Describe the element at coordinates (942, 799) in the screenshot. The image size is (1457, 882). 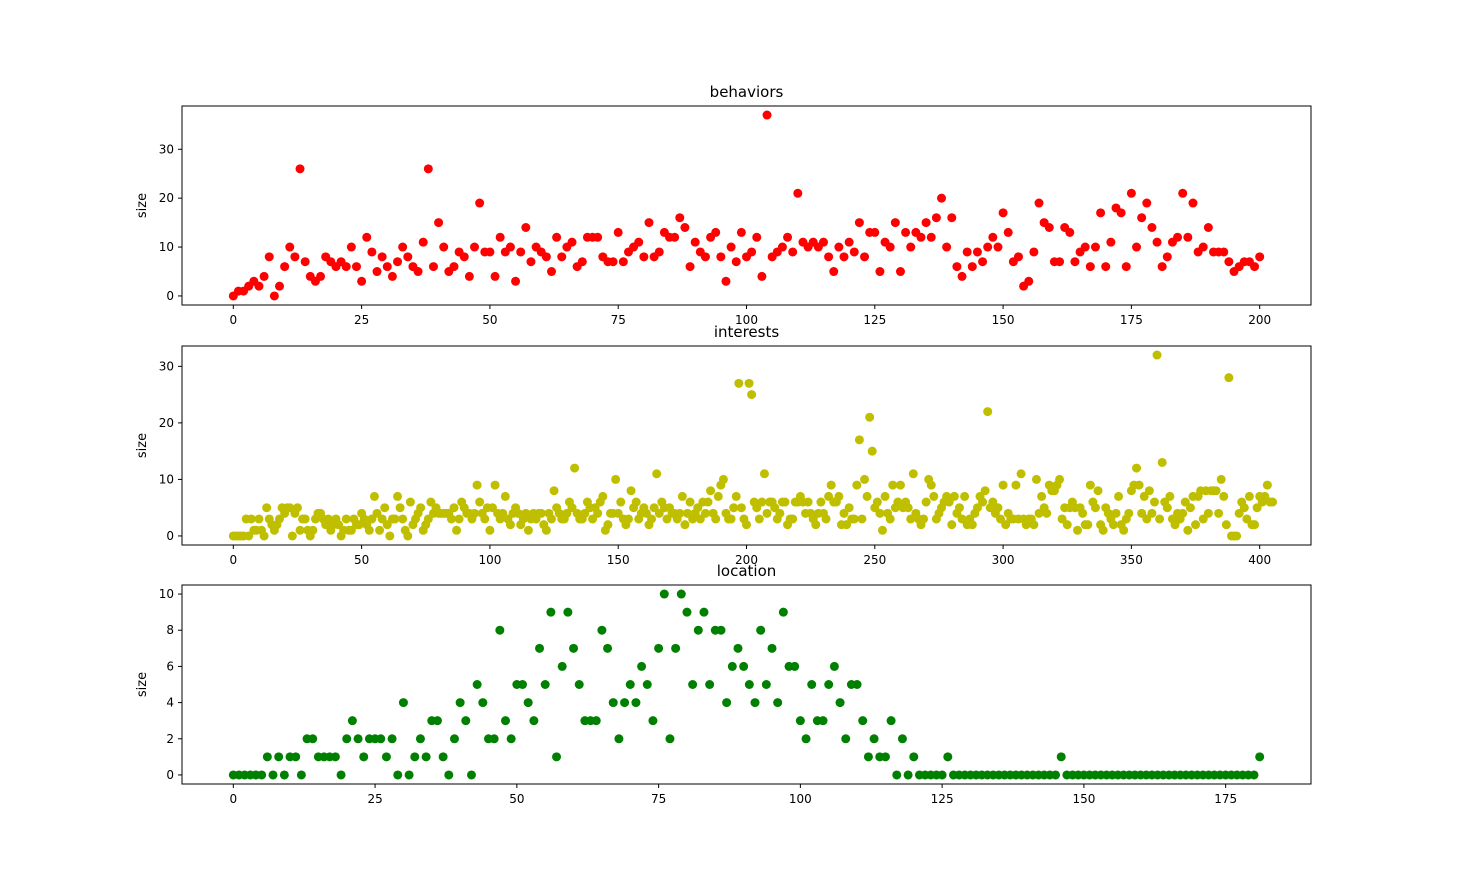
I see `x-tick-label: 125` at that location.